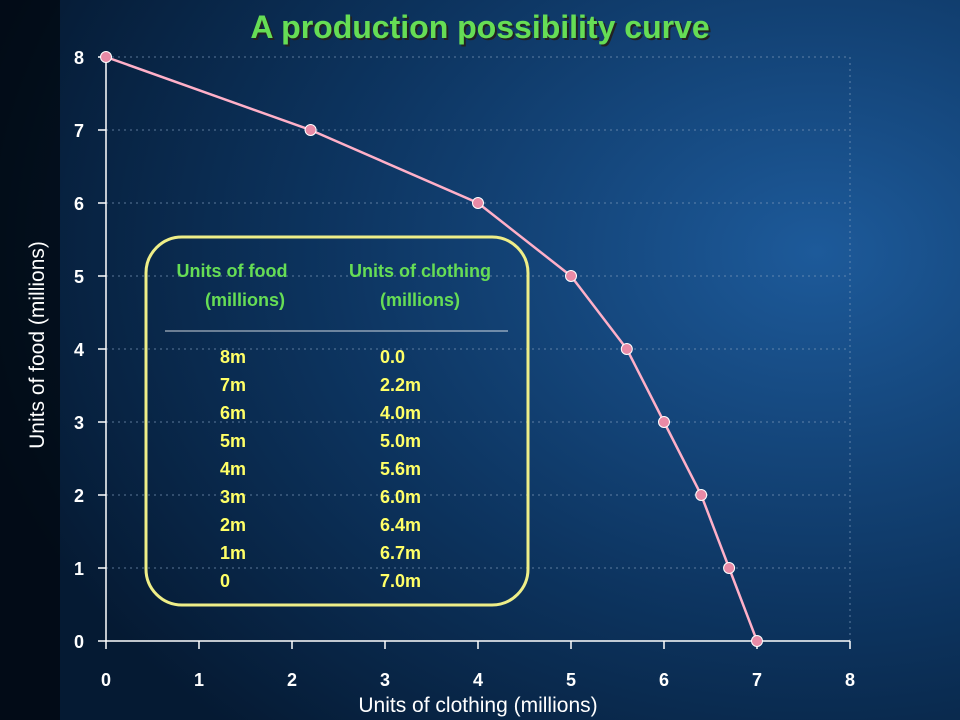  What do you see at coordinates (232, 271) in the screenshot?
I see `table-header-food-line1: Units of food` at bounding box center [232, 271].